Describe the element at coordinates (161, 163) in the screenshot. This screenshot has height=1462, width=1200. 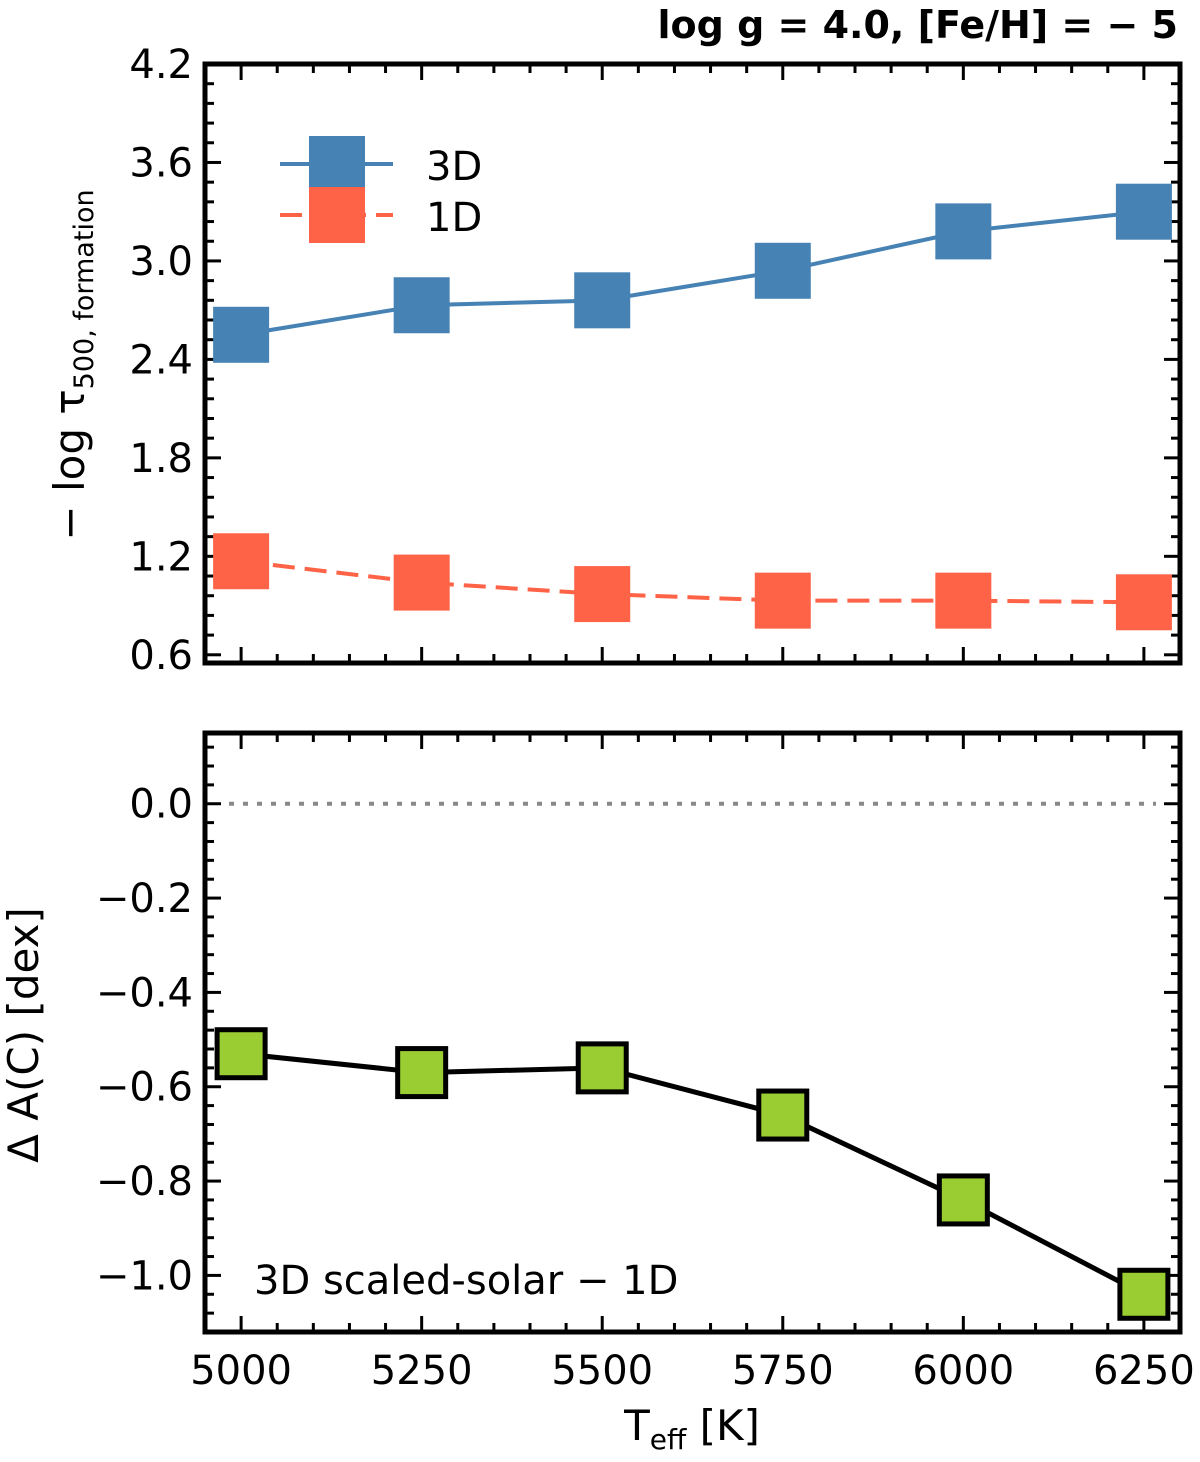
I see `y-tick-label: 3.6` at that location.